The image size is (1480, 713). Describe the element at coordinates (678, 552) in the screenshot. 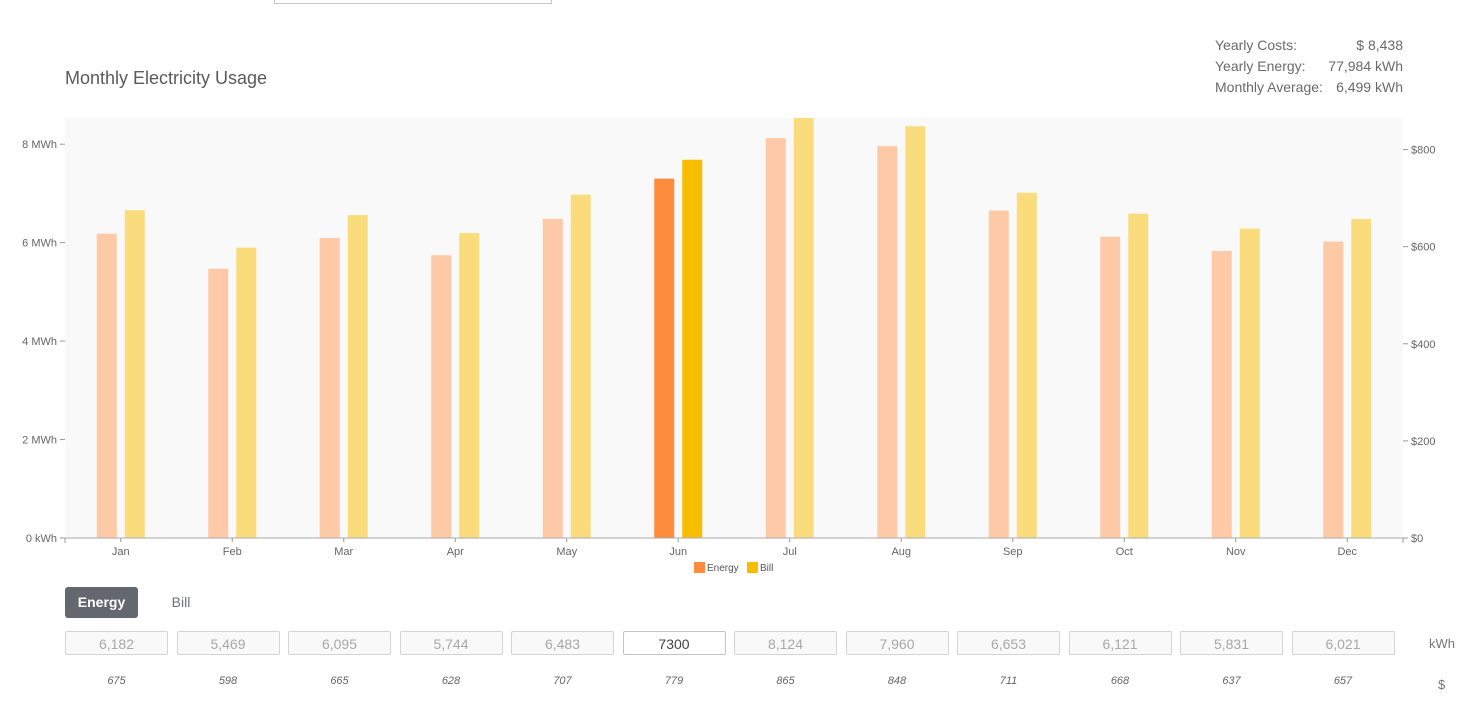

I see `x-tick-label: Jun` at that location.